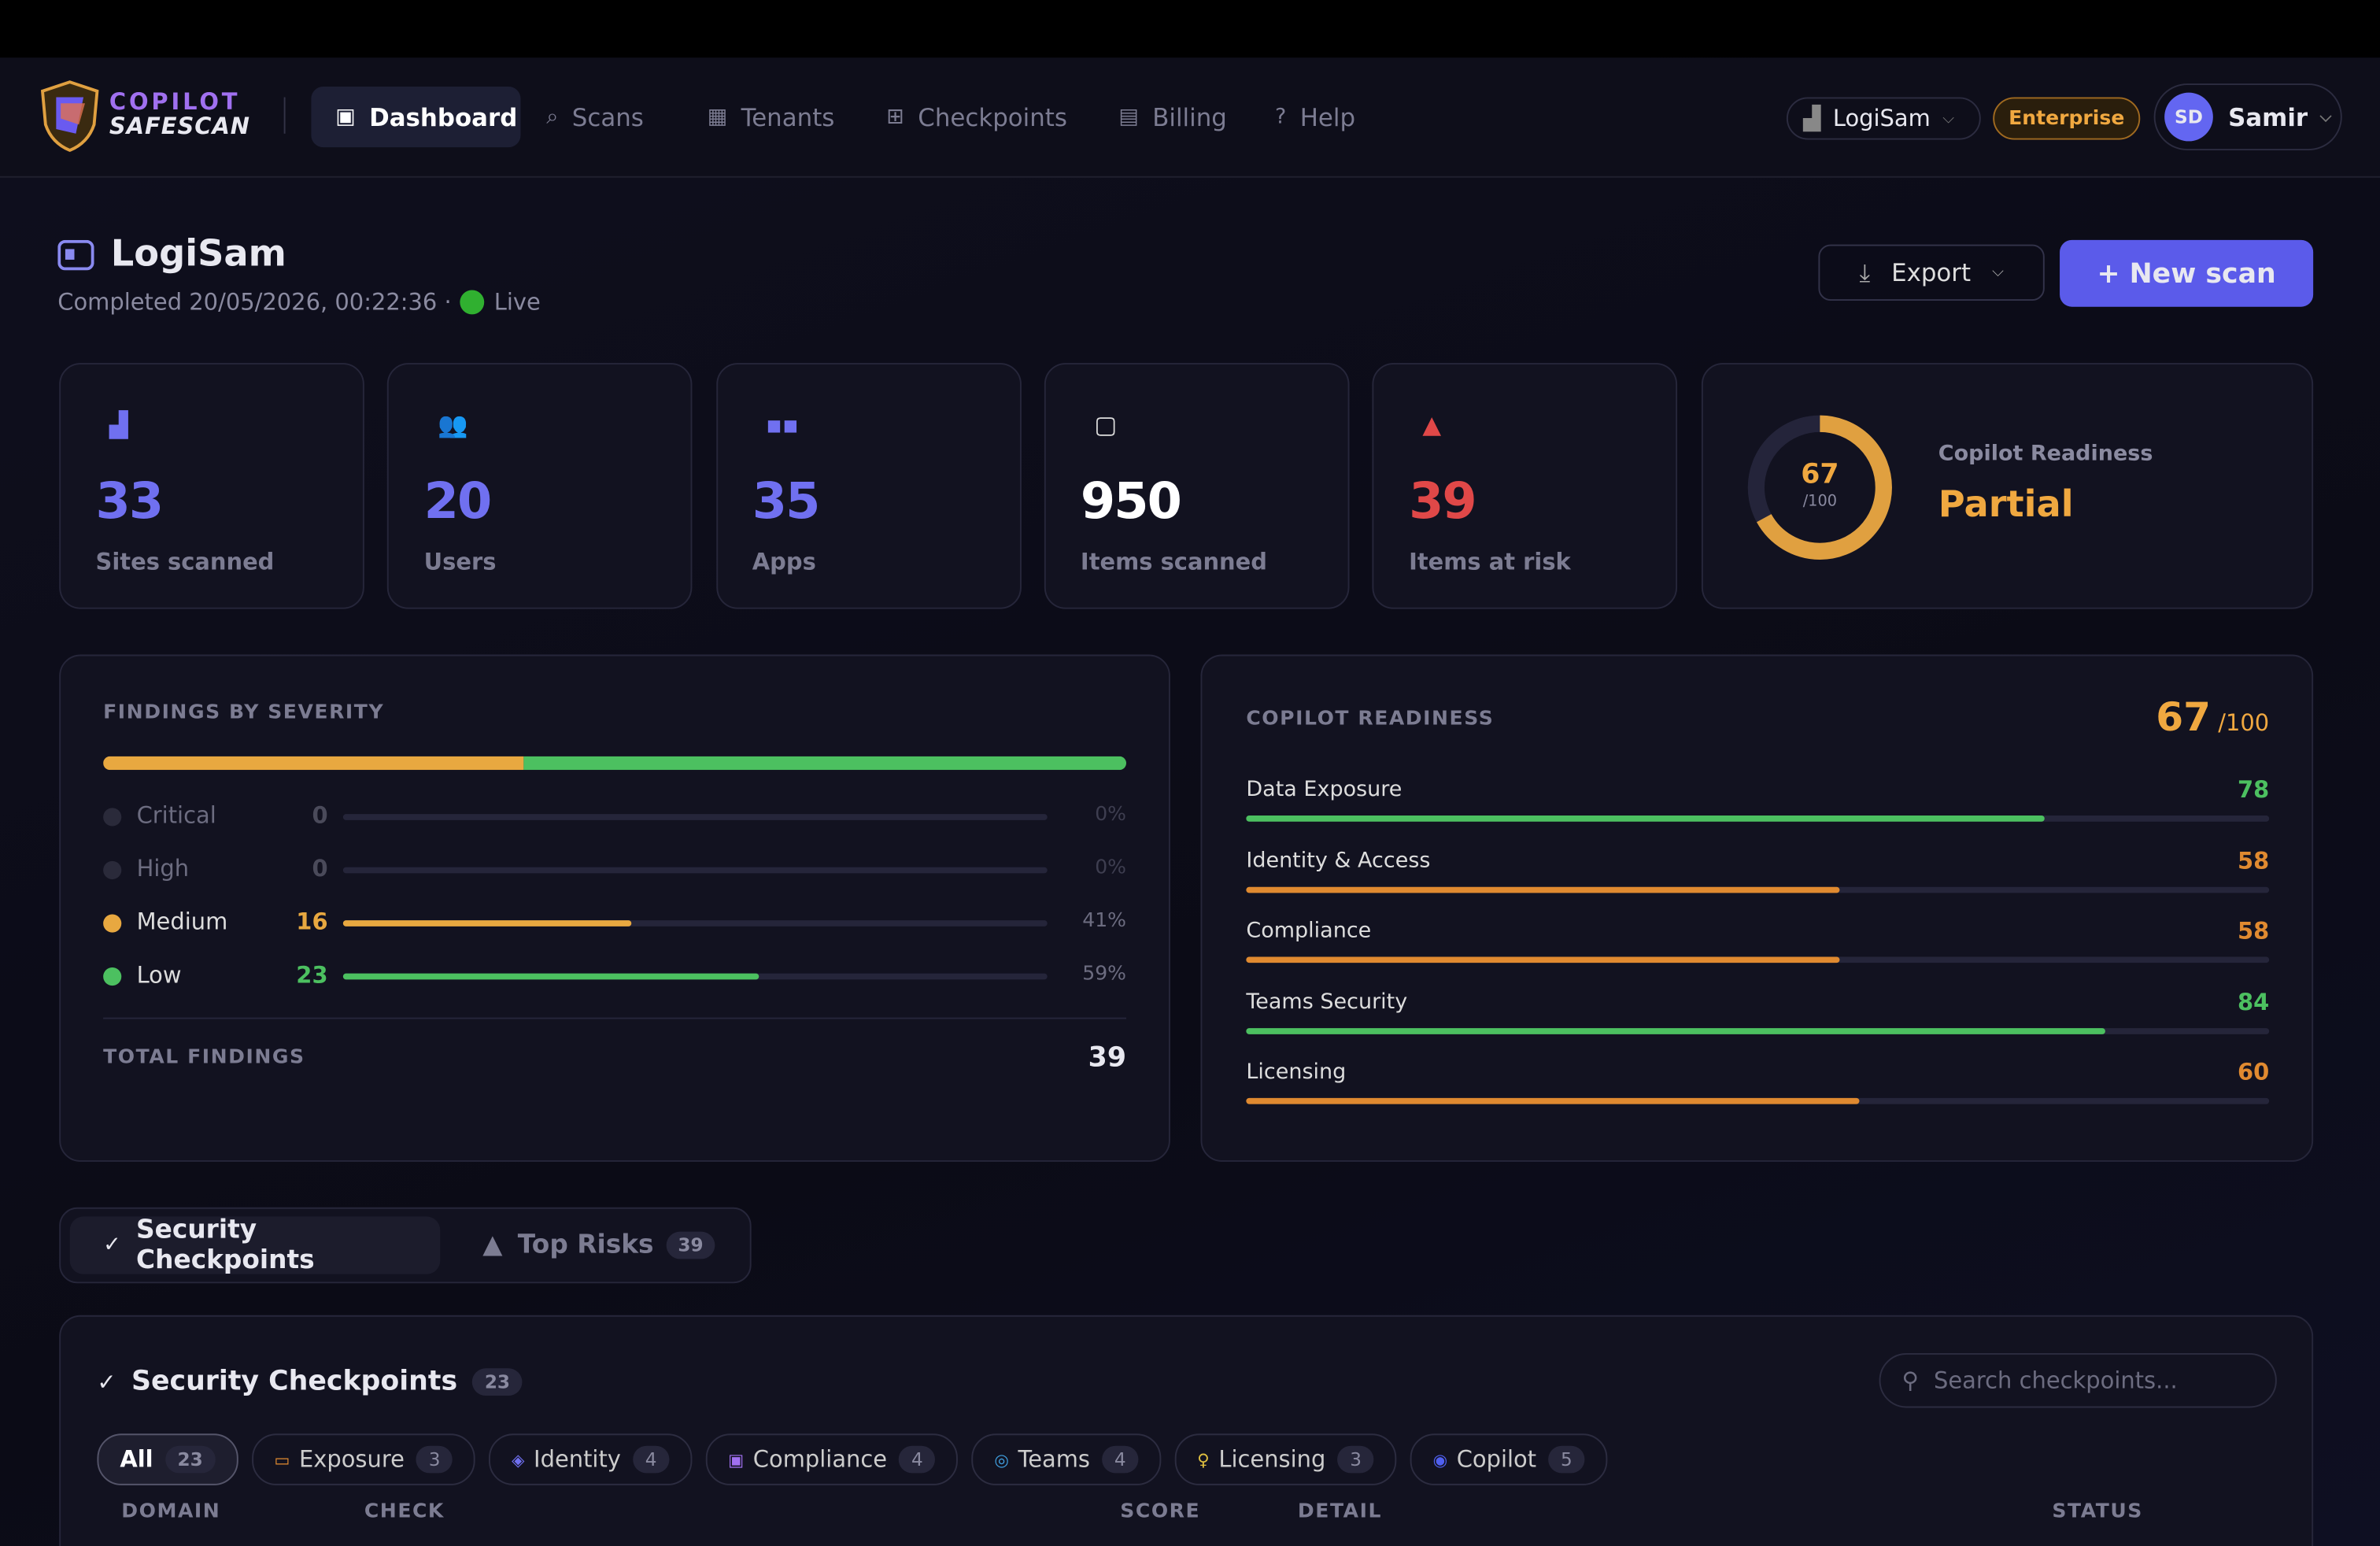  I want to click on export: Export, so click(1931, 272).